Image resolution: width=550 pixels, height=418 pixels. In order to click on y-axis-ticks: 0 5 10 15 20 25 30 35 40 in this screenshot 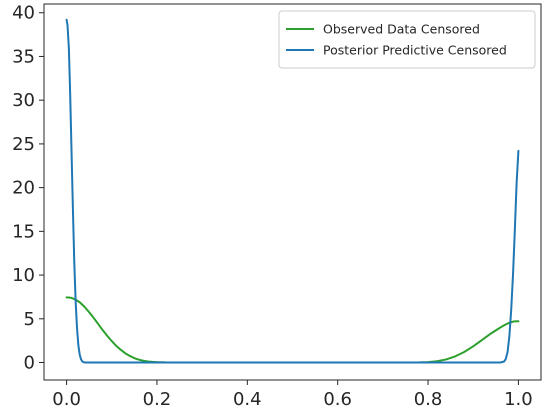, I will do `click(28, 188)`.